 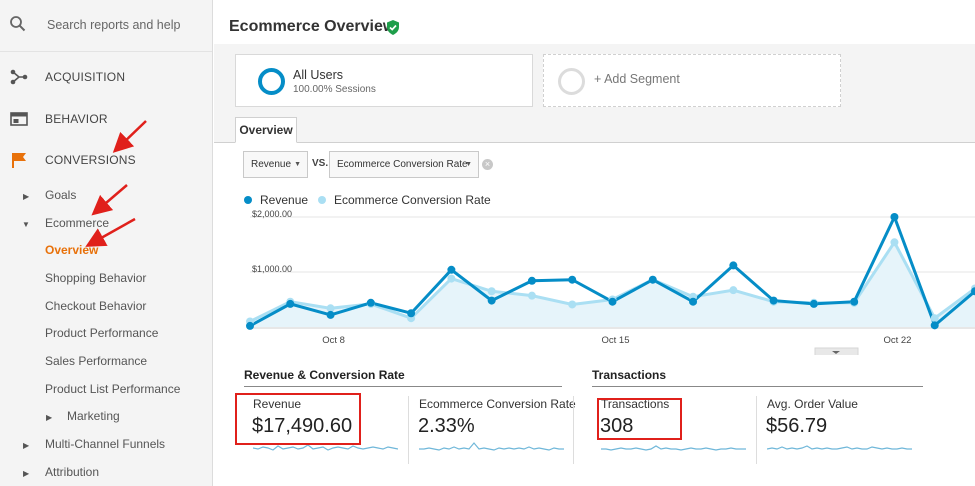 What do you see at coordinates (90, 160) in the screenshot?
I see `sidebar-item-label: CONVERSIONS` at bounding box center [90, 160].